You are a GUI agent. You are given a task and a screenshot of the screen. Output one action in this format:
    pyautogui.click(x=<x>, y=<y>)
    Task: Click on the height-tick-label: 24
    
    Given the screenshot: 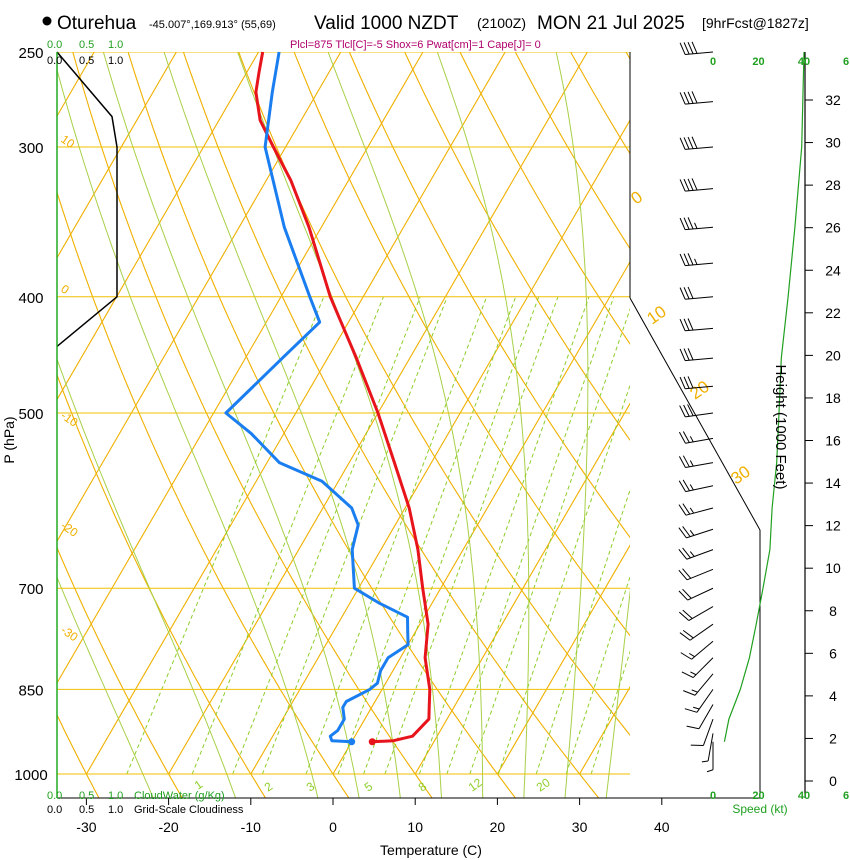 What is the action you would take?
    pyautogui.click(x=833, y=270)
    